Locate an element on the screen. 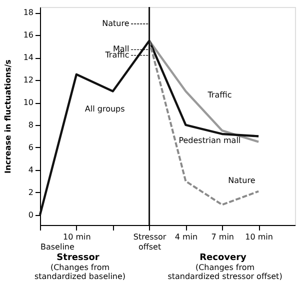  y-tick-label: 12 is located at coordinates (28, 80).